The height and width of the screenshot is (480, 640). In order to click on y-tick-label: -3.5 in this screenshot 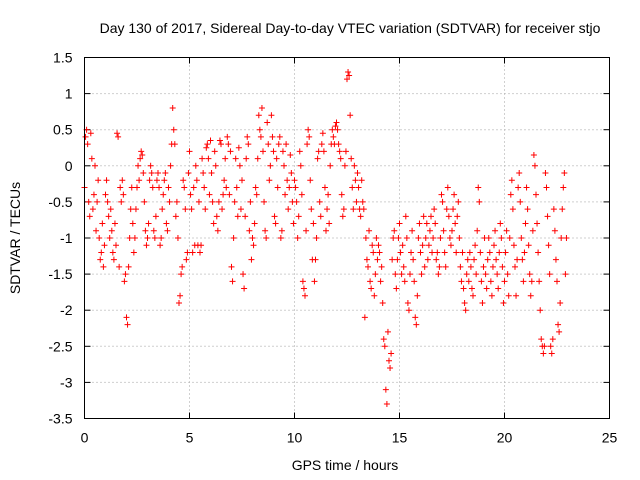, I will do `click(60, 419)`.